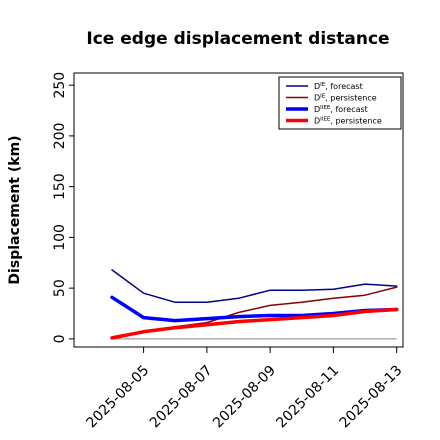 The image size is (440, 440). I want to click on y-tick-label: 100, so click(60, 237).